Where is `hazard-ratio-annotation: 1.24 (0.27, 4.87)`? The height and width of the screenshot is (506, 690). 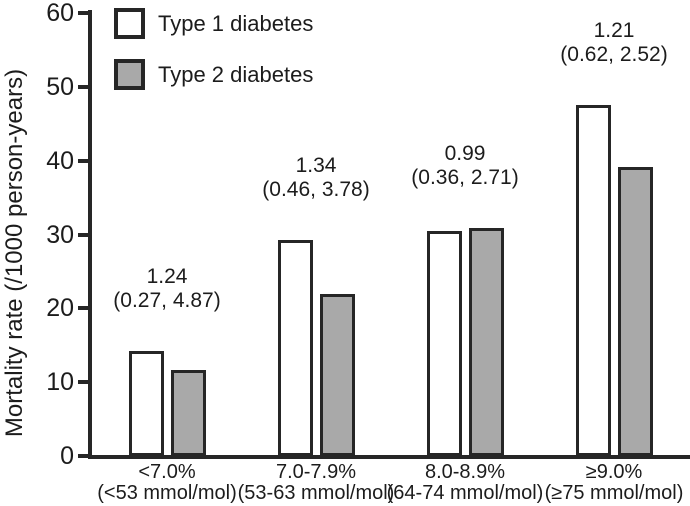 hazard-ratio-annotation: 1.24 (0.27, 4.87) is located at coordinates (167, 289).